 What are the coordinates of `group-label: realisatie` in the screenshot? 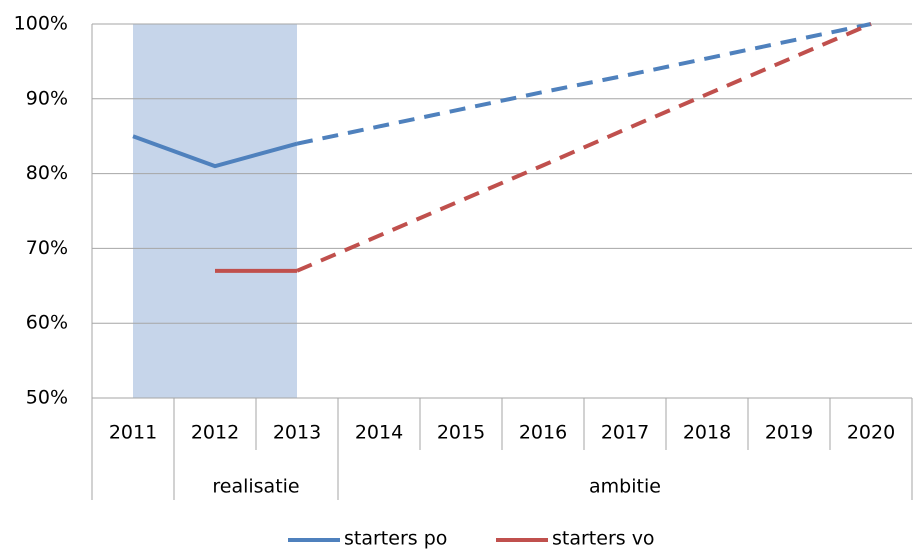 It's located at (255, 487).